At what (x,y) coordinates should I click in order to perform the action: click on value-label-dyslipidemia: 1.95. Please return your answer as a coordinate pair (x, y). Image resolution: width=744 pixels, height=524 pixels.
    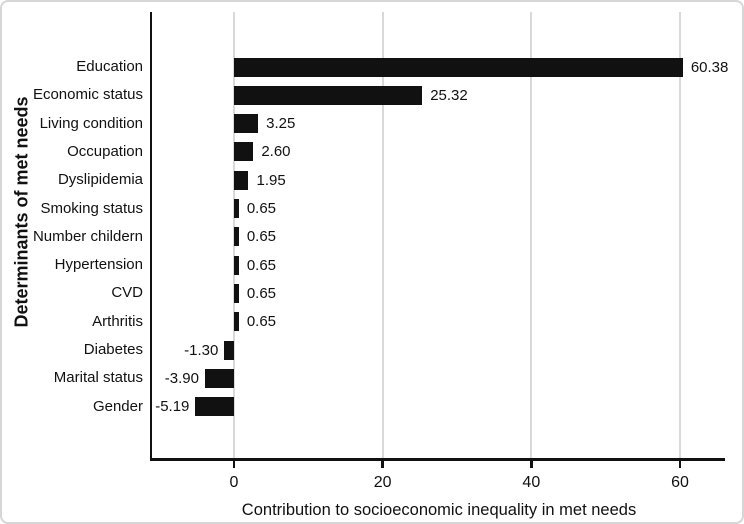
    Looking at the image, I should click on (271, 180).